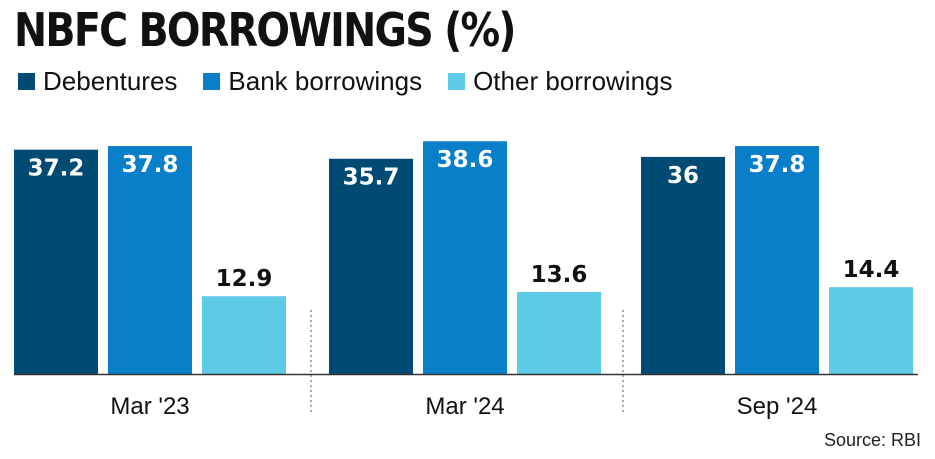  What do you see at coordinates (371, 178) in the screenshot?
I see `value-label-debentures-2: 35.7` at bounding box center [371, 178].